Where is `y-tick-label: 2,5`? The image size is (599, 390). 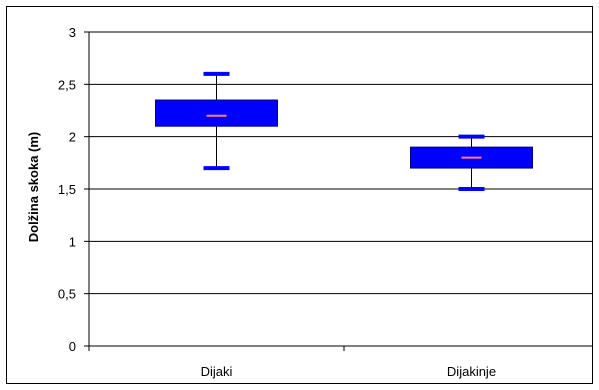 y-tick-label: 2,5 is located at coordinates (67, 84).